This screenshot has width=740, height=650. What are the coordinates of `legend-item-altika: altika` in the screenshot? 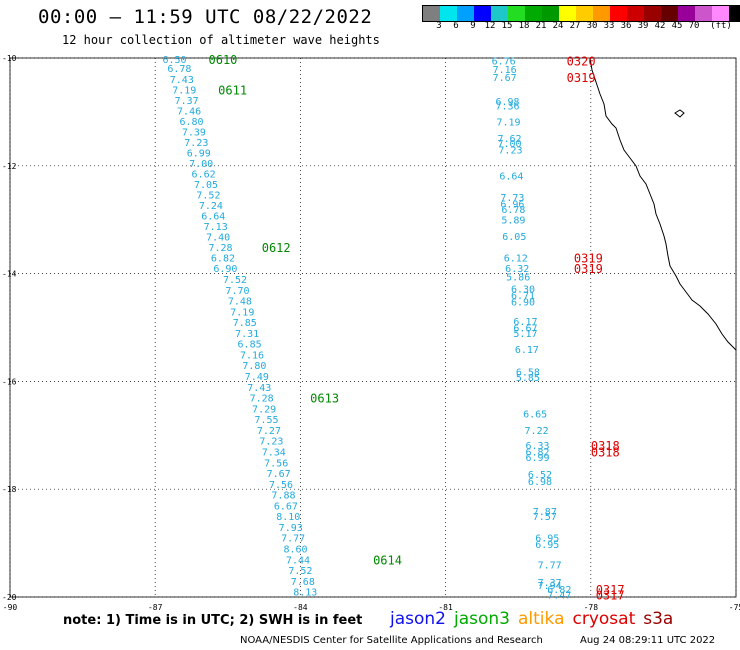 It's located at (541, 619).